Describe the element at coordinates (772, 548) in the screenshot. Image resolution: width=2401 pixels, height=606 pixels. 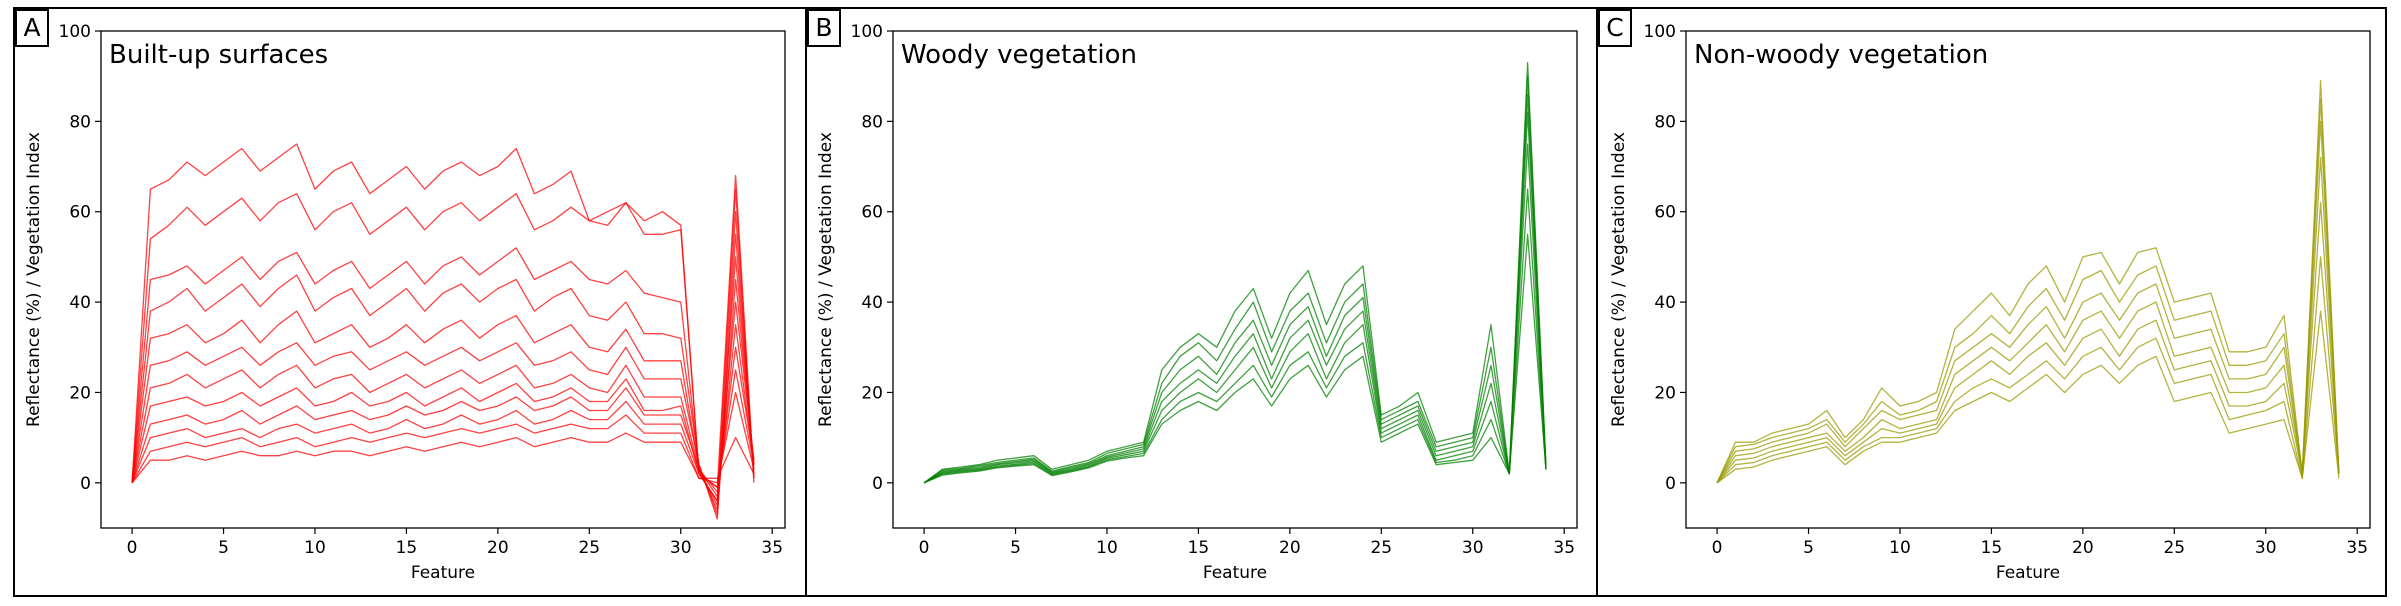
I see `panel-a-x-tick-label-35: 35` at that location.